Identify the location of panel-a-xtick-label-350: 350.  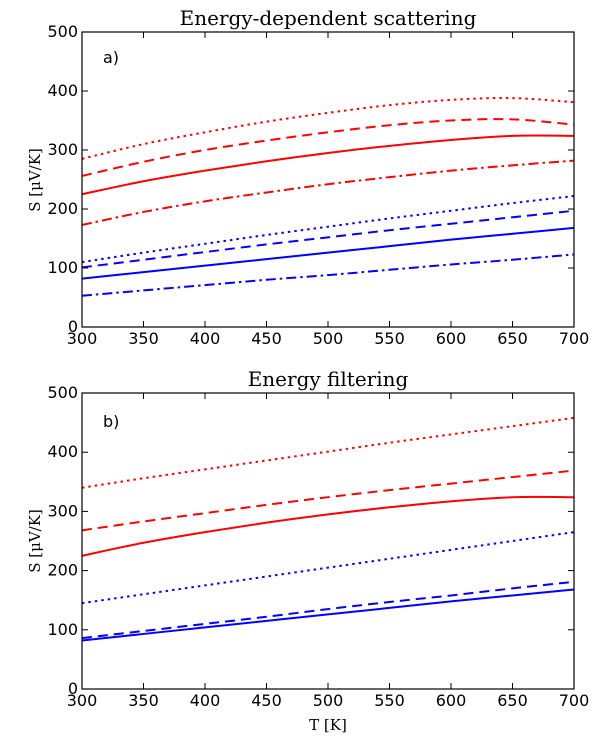
(143, 338).